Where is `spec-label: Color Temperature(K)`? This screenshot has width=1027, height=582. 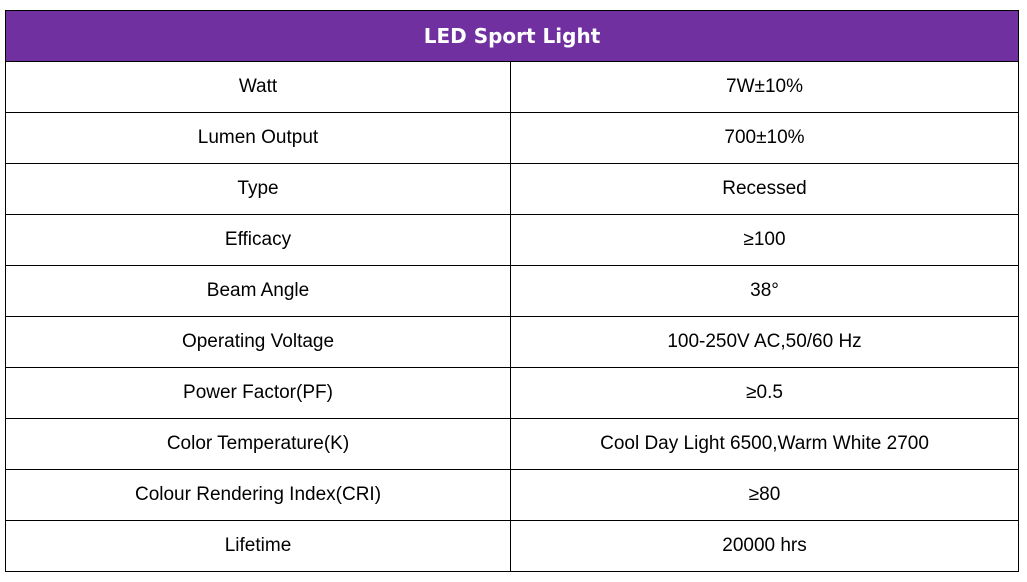 spec-label: Color Temperature(K) is located at coordinates (258, 444).